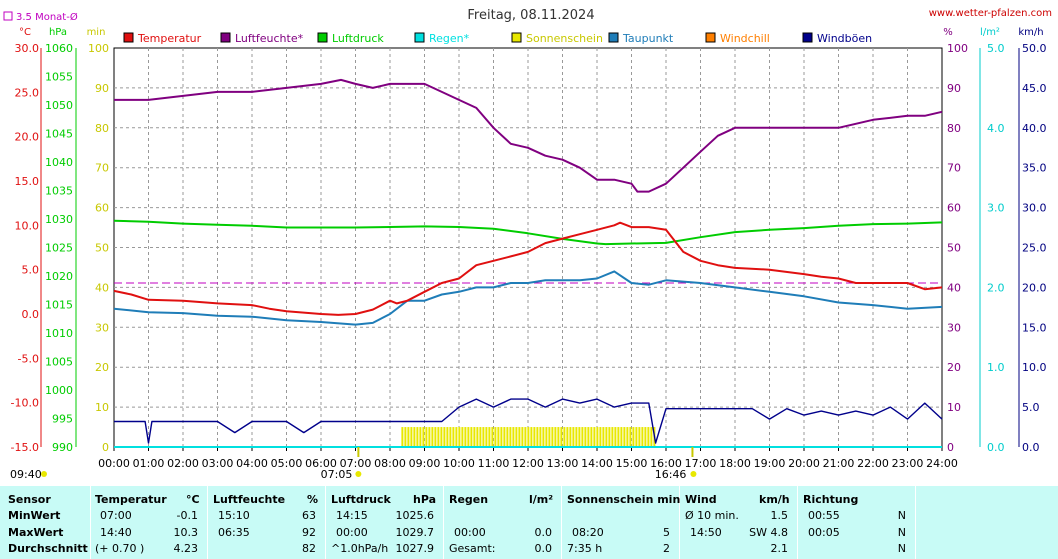 Image resolution: width=1058 pixels, height=559 pixels. I want to click on sun-unit-label: min, so click(96, 32).